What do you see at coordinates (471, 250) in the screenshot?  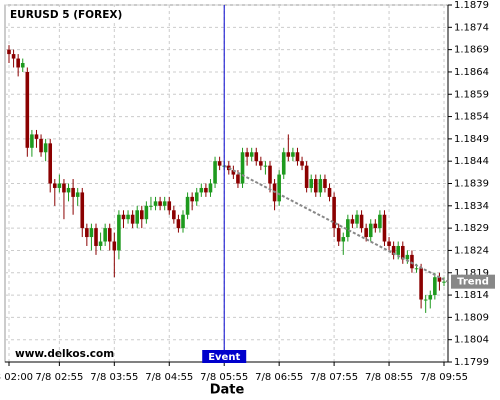 I see `y-tick-label: 1.1824` at bounding box center [471, 250].